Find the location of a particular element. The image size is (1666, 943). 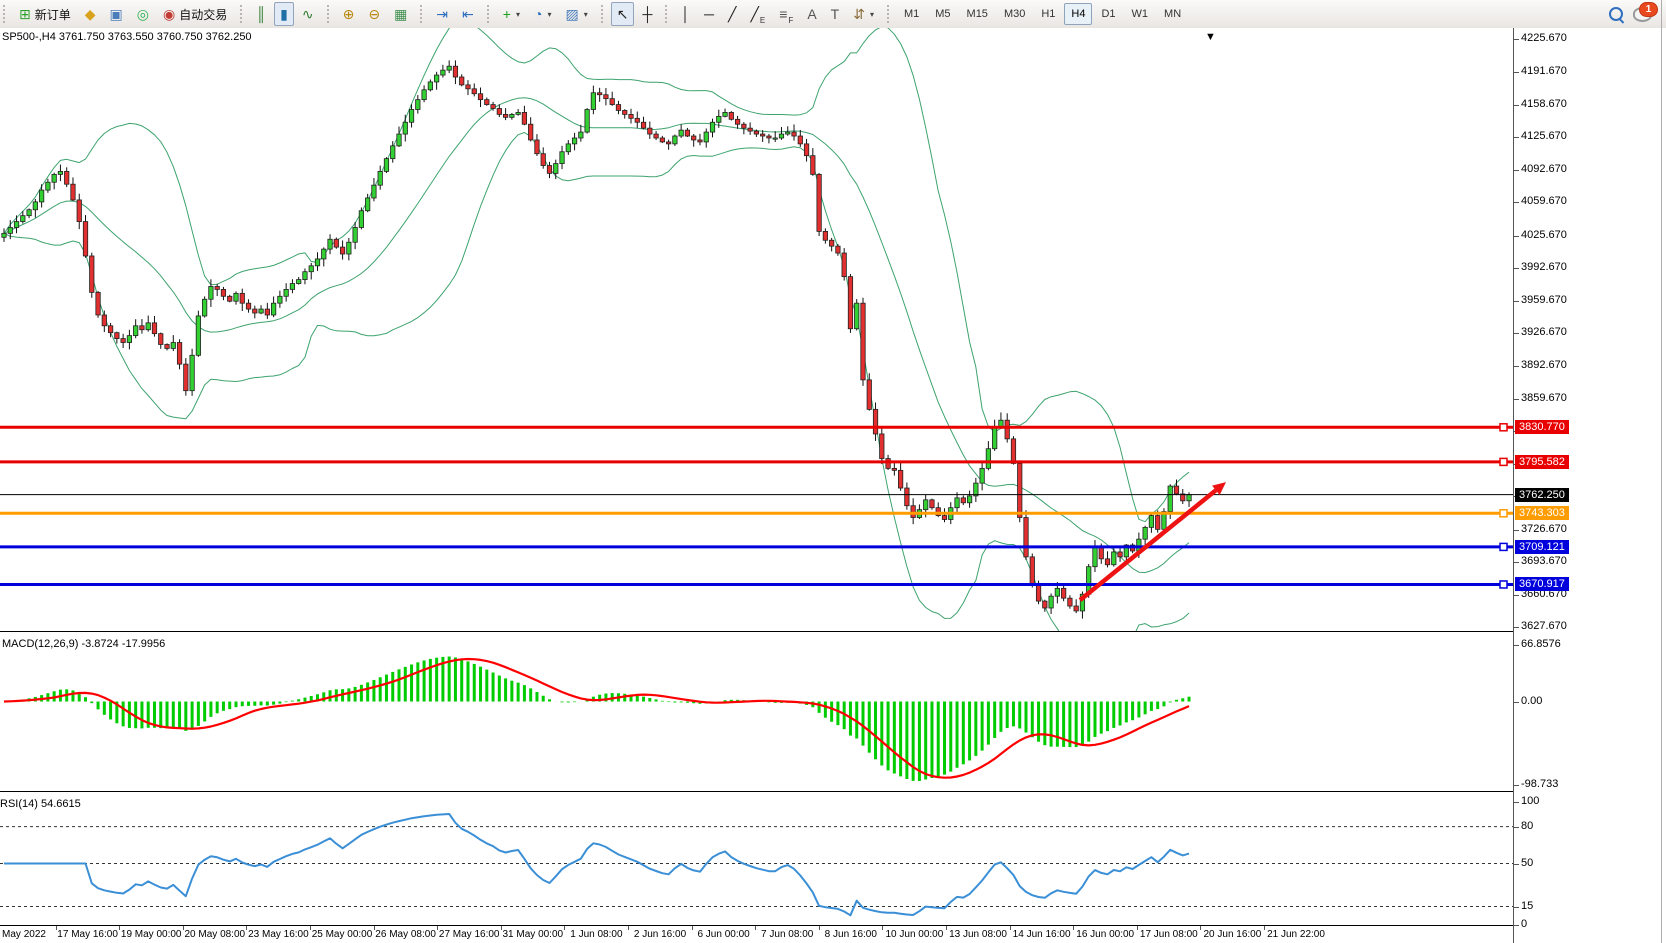

market-watch-button: ◆ is located at coordinates (90, 14).